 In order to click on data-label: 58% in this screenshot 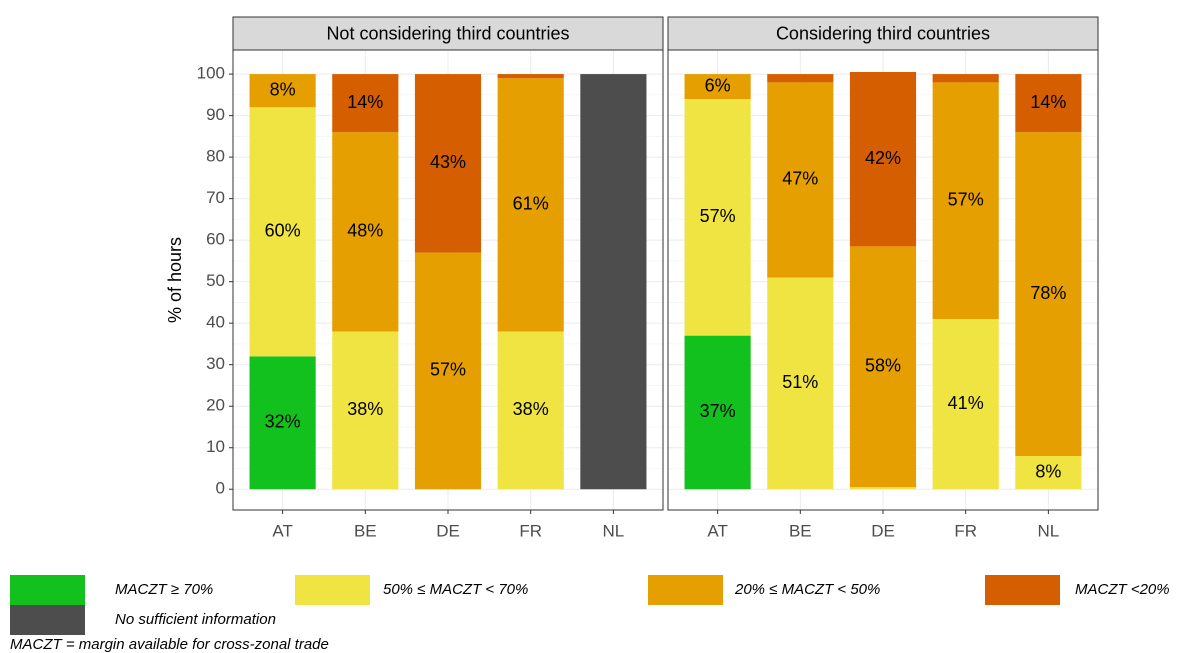, I will do `click(883, 366)`.